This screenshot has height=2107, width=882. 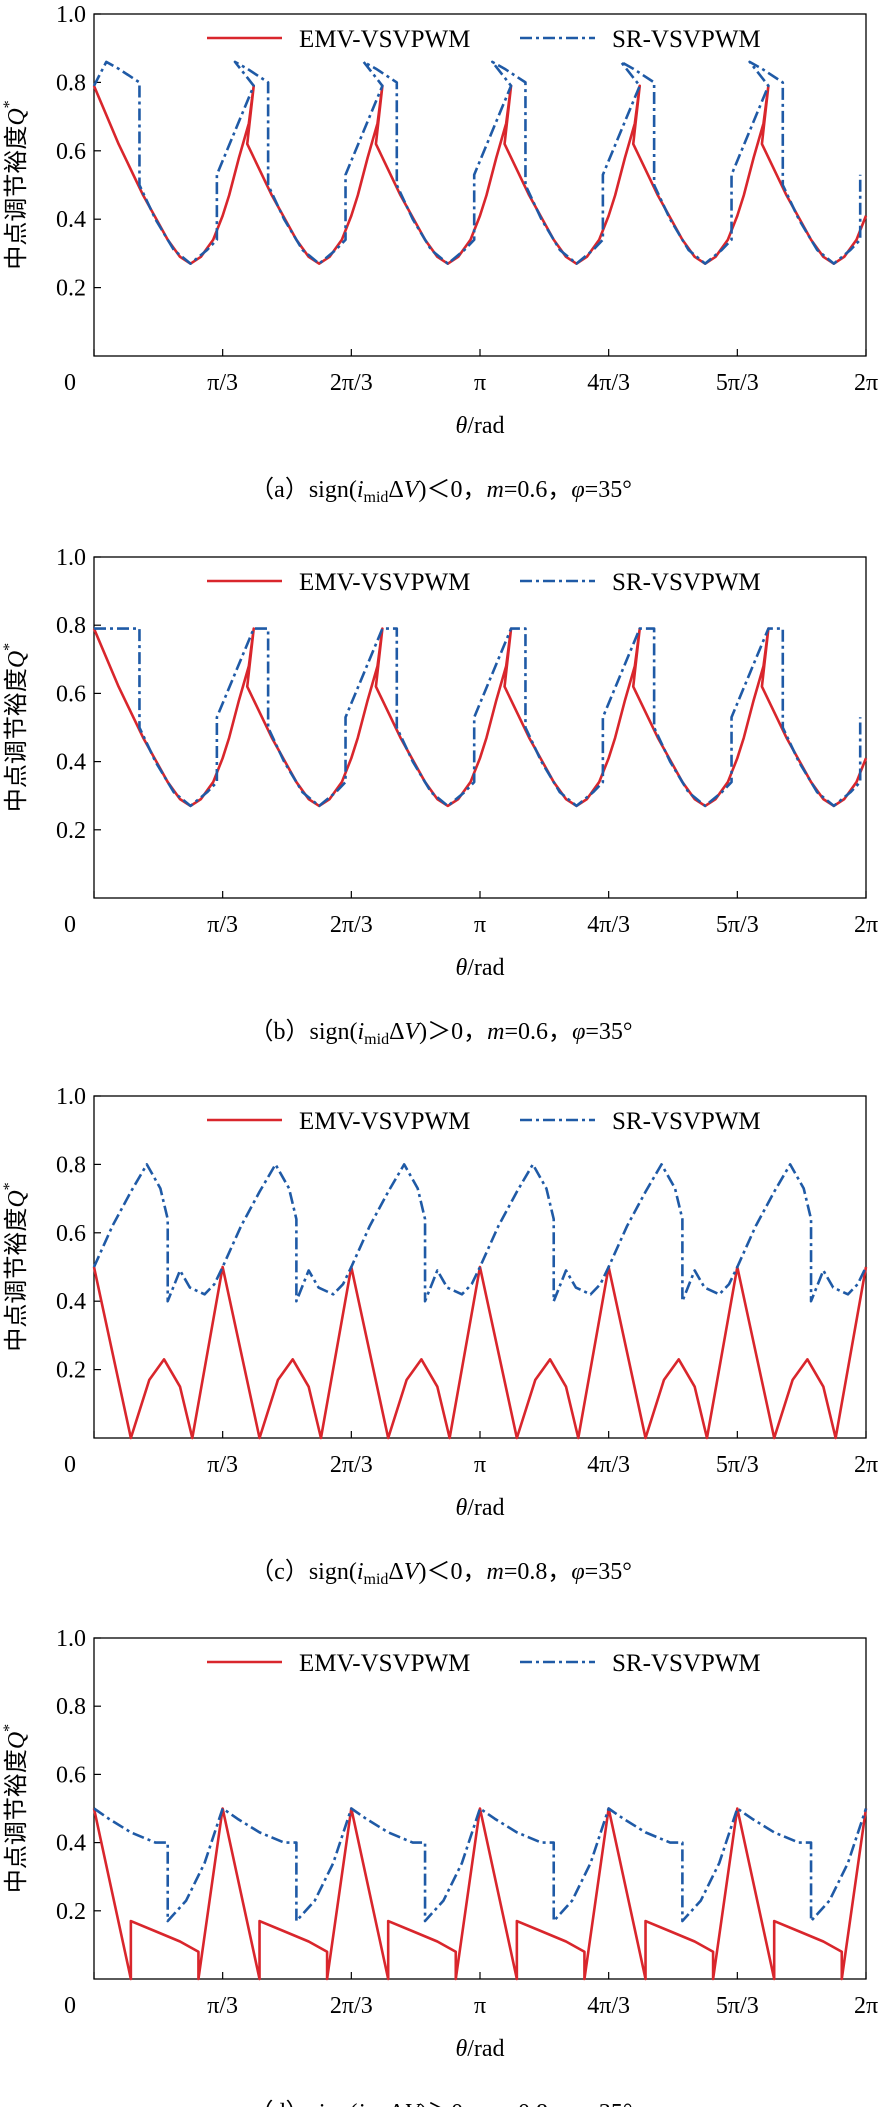 I want to click on caption-c: （c）sign(imidΔV)＜0，m=0.8，φ=35°, so click(x=441, y=1573).